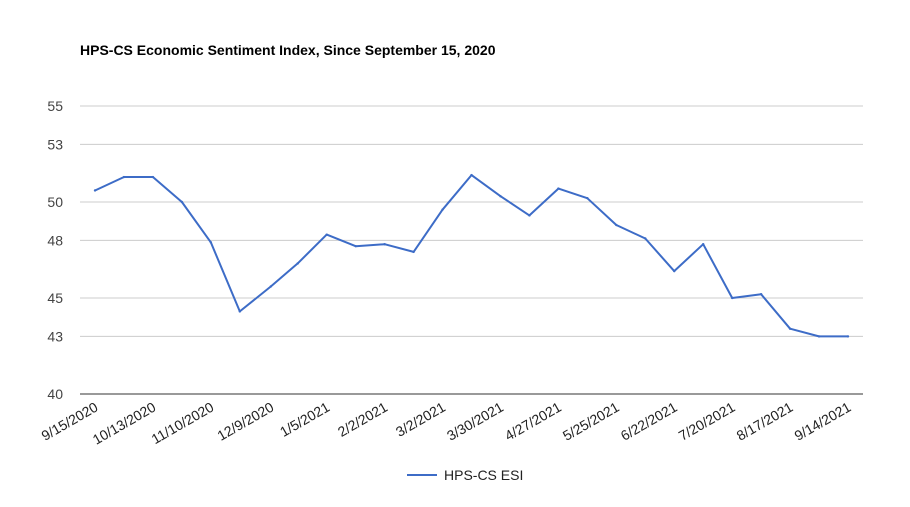 This screenshot has width=910, height=507. Describe the element at coordinates (55, 336) in the screenshot. I see `y-tick-label: 43` at that location.